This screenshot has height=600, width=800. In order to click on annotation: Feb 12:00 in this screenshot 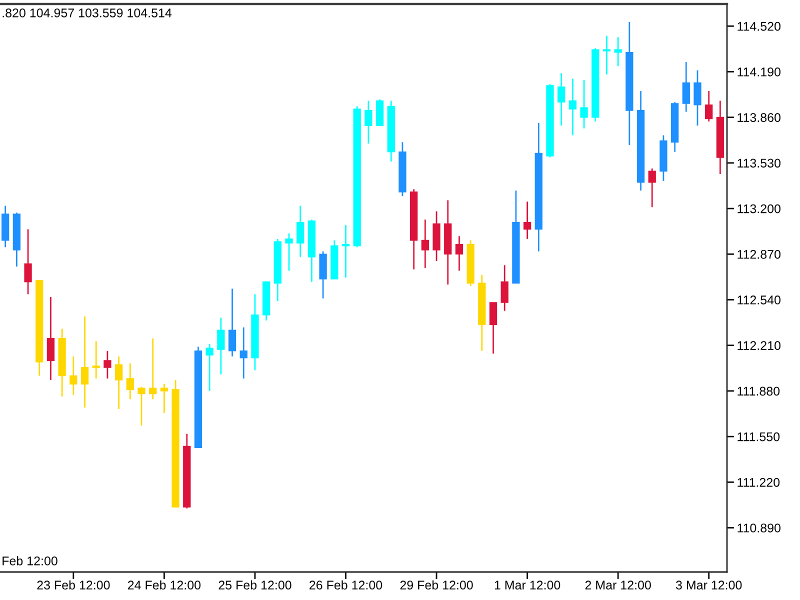, I will do `click(30, 561)`.